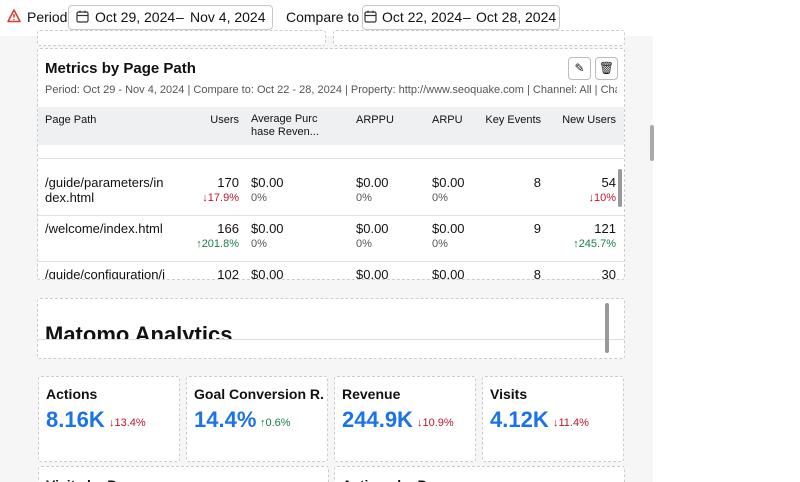  Describe the element at coordinates (447, 120) in the screenshot. I see `column-header: ARPU` at that location.